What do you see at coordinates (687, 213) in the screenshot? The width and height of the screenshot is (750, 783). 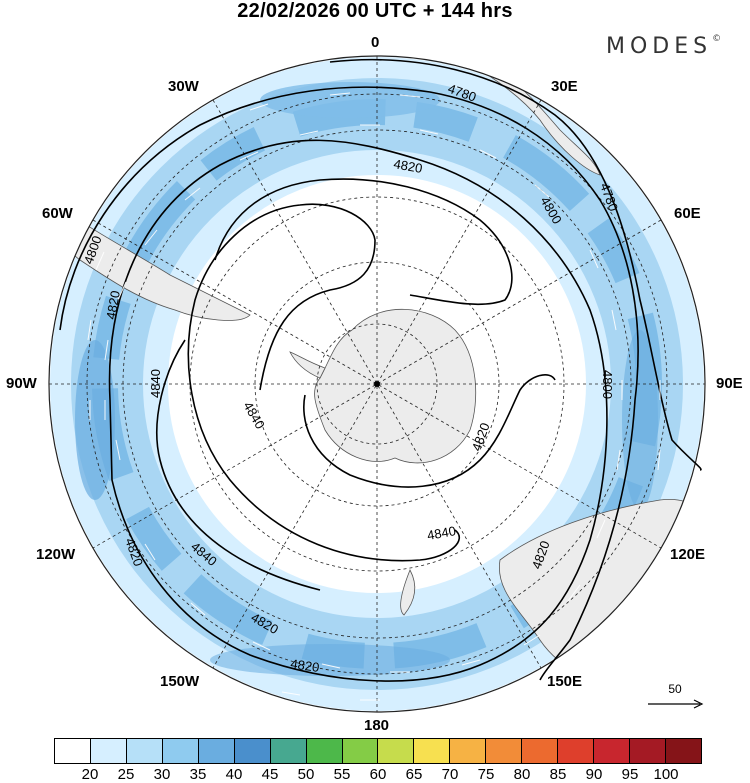 I see `lon-label-60e: 60E` at bounding box center [687, 213].